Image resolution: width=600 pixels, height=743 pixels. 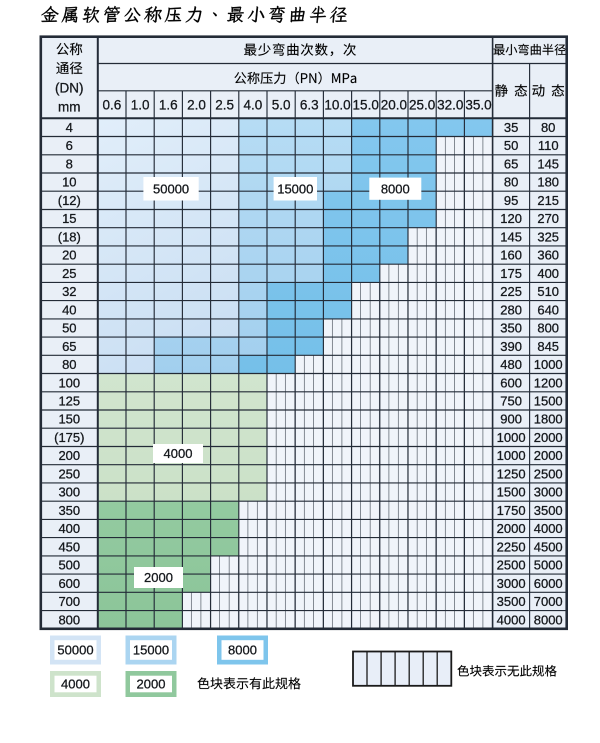 I want to click on svg-text: 10.0, so click(x=337, y=104).